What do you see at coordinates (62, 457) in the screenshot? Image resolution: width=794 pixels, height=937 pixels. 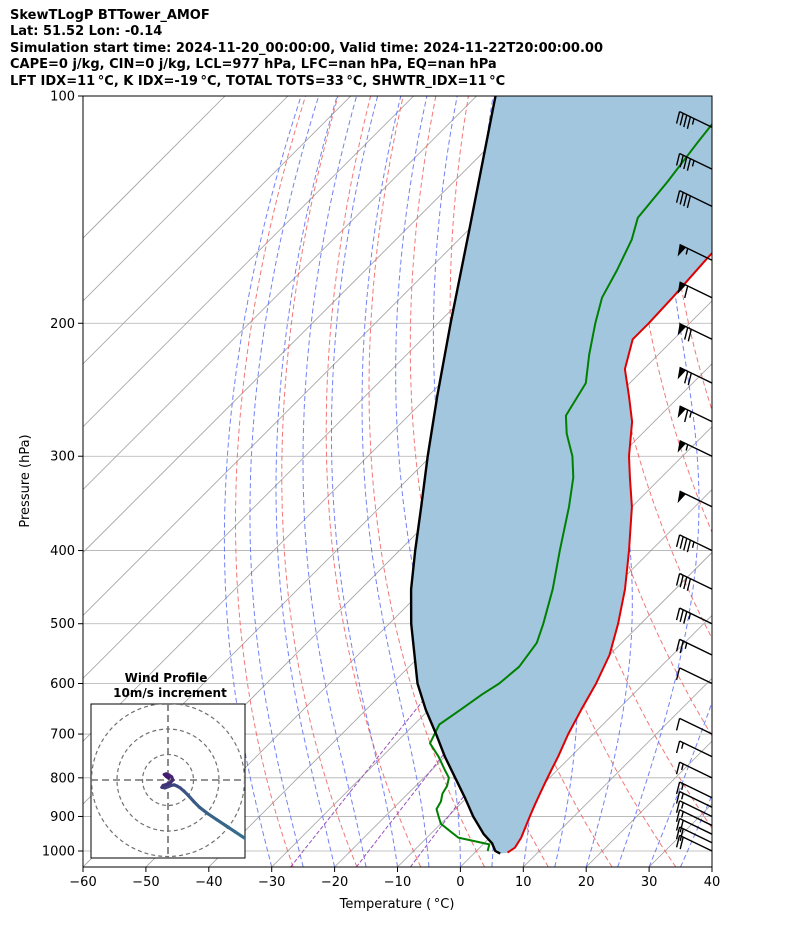 I see `y-tick-label: 300` at bounding box center [62, 457].